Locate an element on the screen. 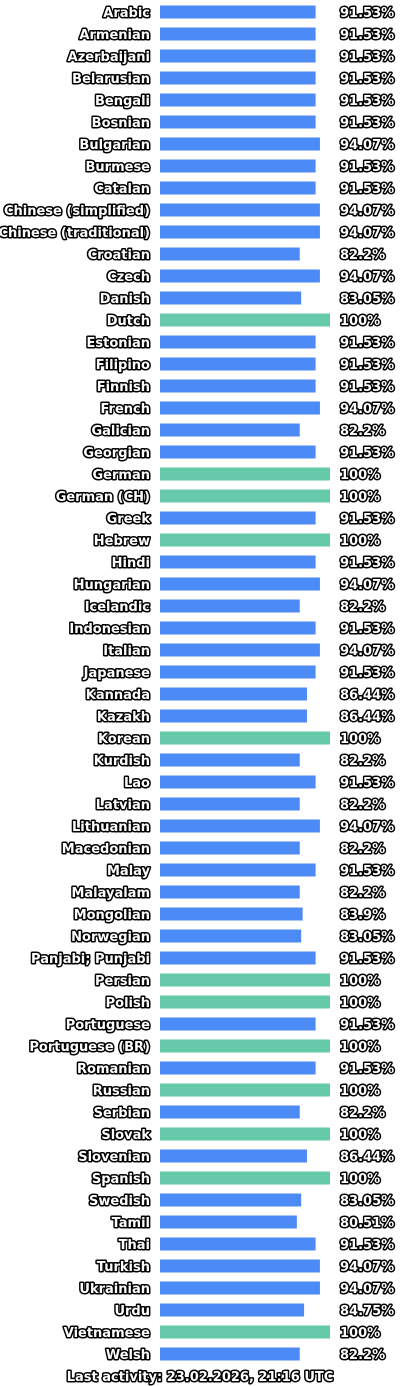 The height and width of the screenshot is (1386, 400). category-label: Portuguese (BR) is located at coordinates (89, 1047).